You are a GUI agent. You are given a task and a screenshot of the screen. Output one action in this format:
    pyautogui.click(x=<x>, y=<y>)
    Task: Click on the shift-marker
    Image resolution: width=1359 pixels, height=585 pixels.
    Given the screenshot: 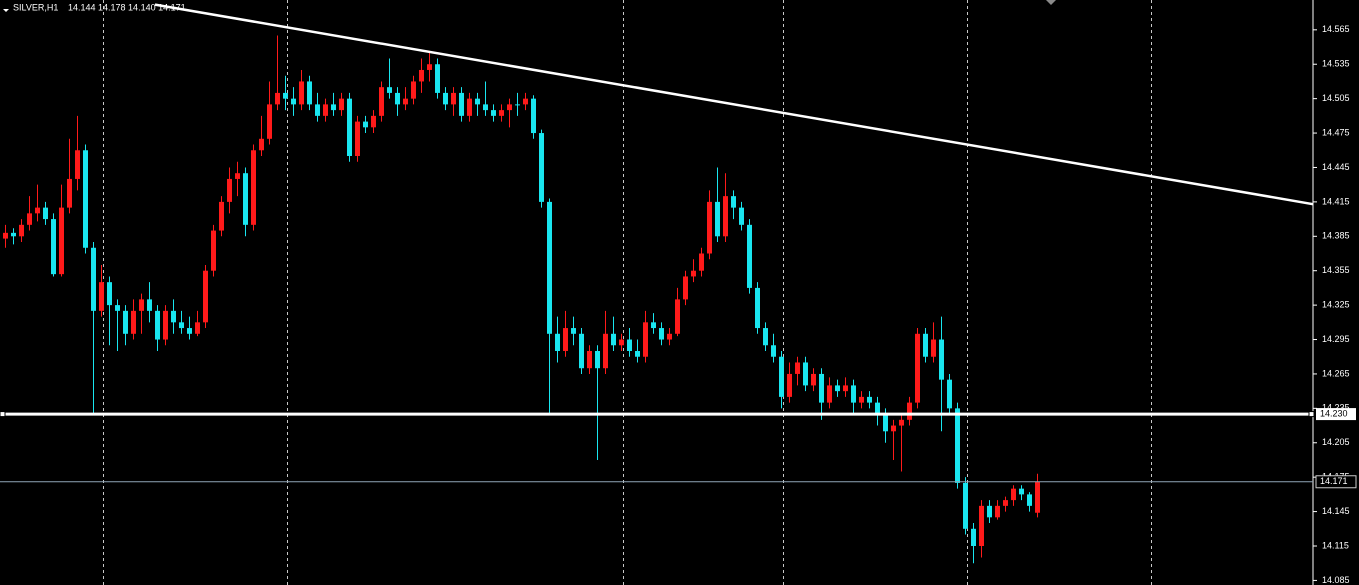 What is the action you would take?
    pyautogui.click(x=1051, y=2)
    